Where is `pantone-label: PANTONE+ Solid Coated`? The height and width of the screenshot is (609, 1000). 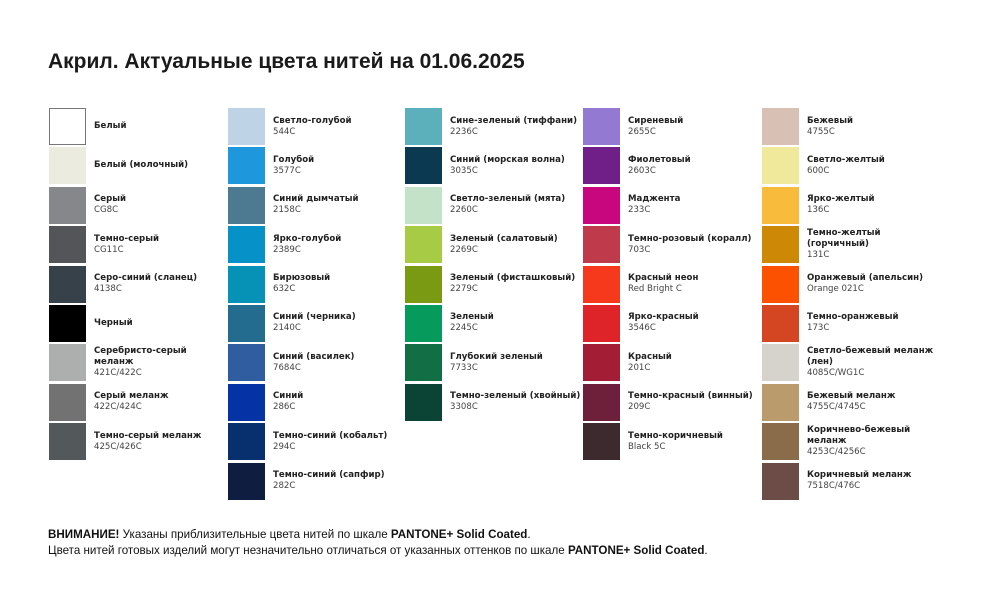 pantone-label: PANTONE+ Solid Coated is located at coordinates (459, 534).